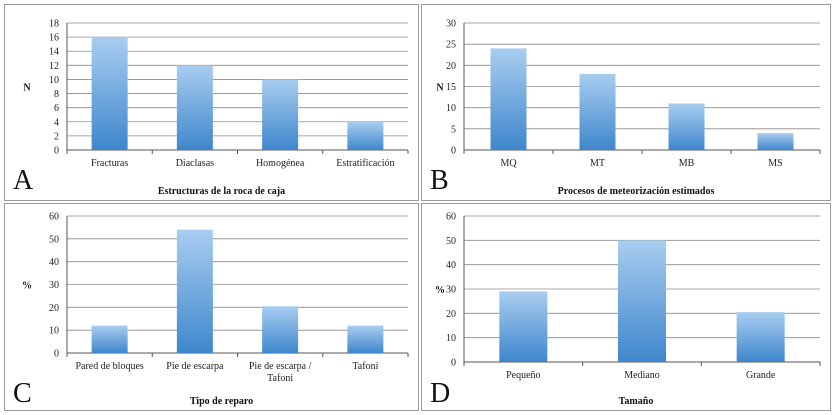 The height and width of the screenshot is (415, 835). Describe the element at coordinates (451, 45) in the screenshot. I see `y-tick-label: 25` at that location.